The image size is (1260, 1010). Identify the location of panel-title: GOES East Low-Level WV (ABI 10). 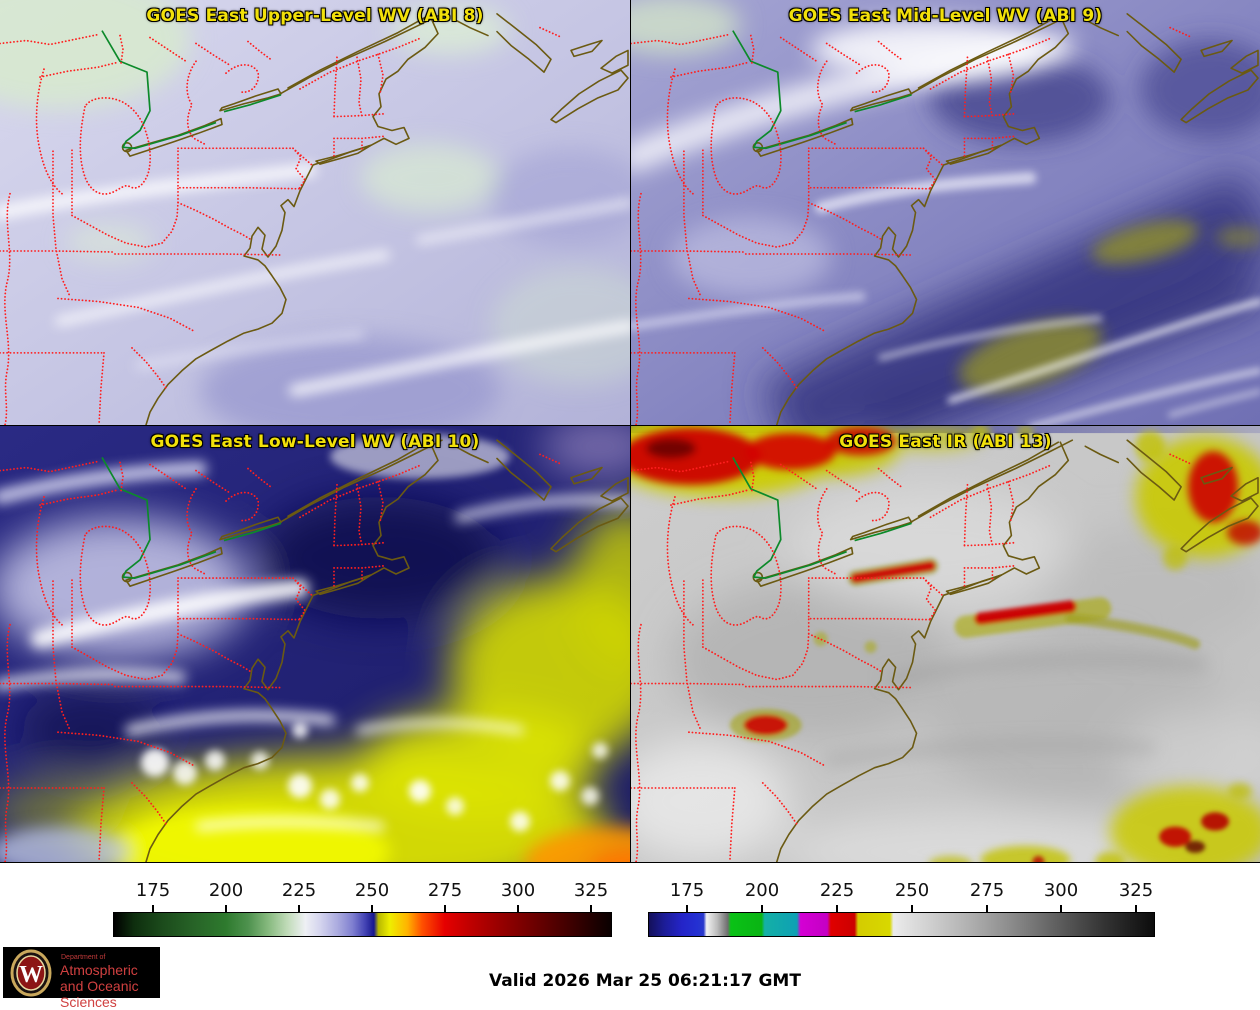
(315, 442).